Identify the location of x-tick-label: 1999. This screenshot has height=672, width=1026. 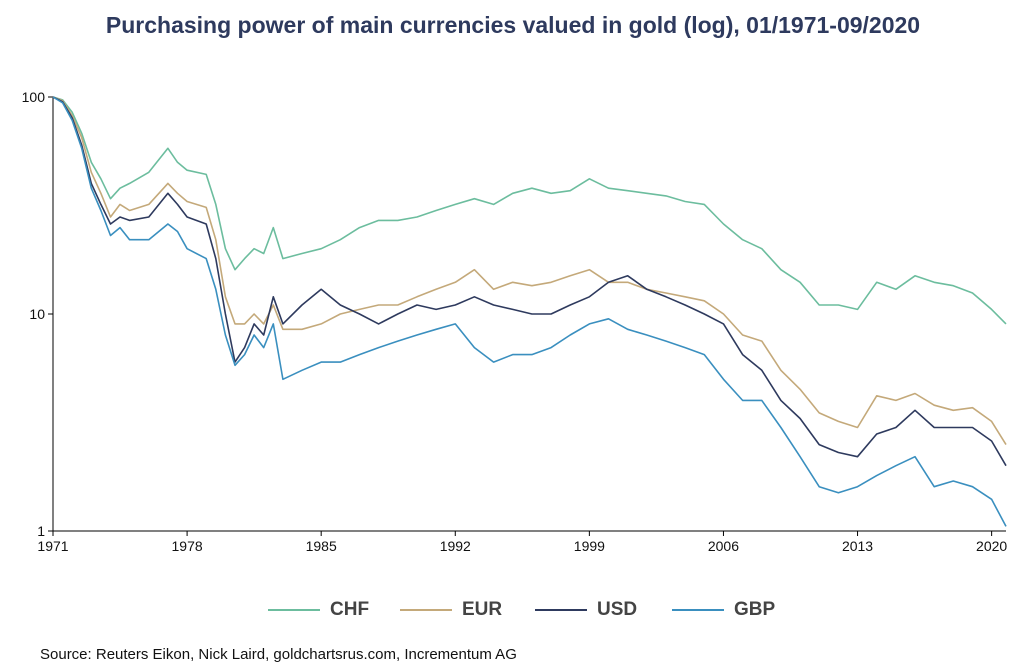
(589, 546).